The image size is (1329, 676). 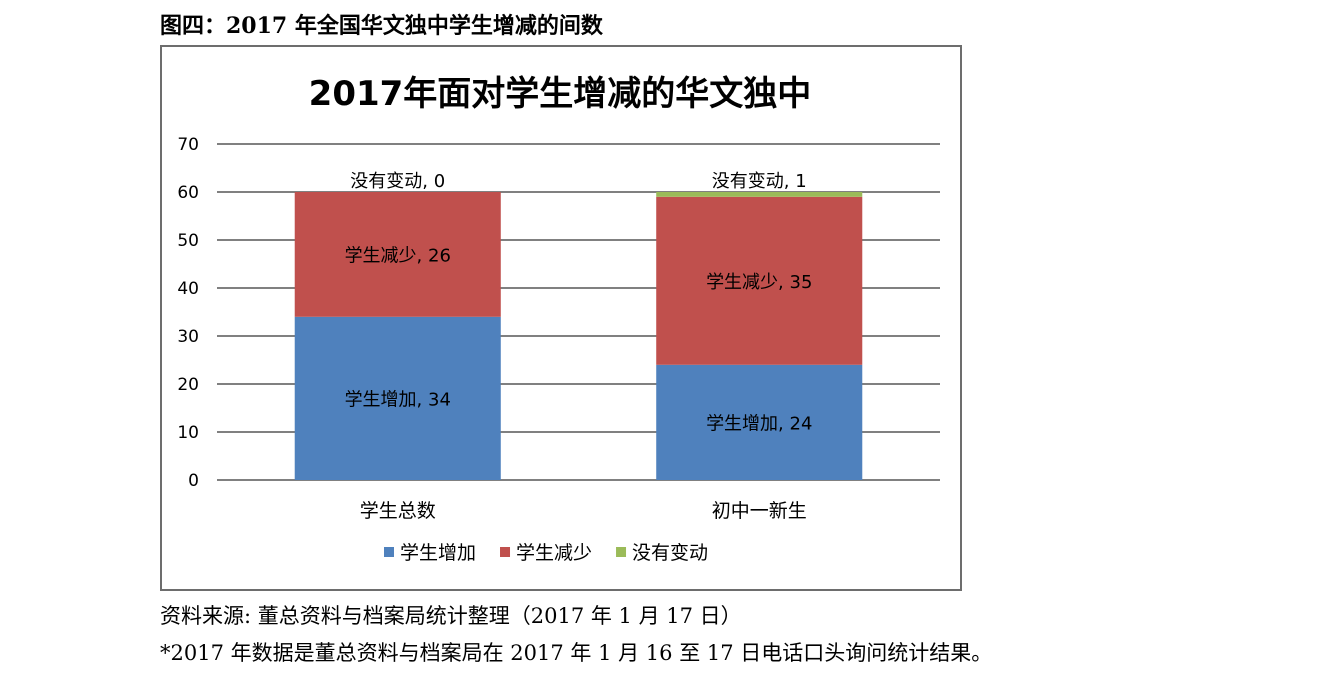 I want to click on x-category-label: 初中一新生, so click(x=759, y=511).